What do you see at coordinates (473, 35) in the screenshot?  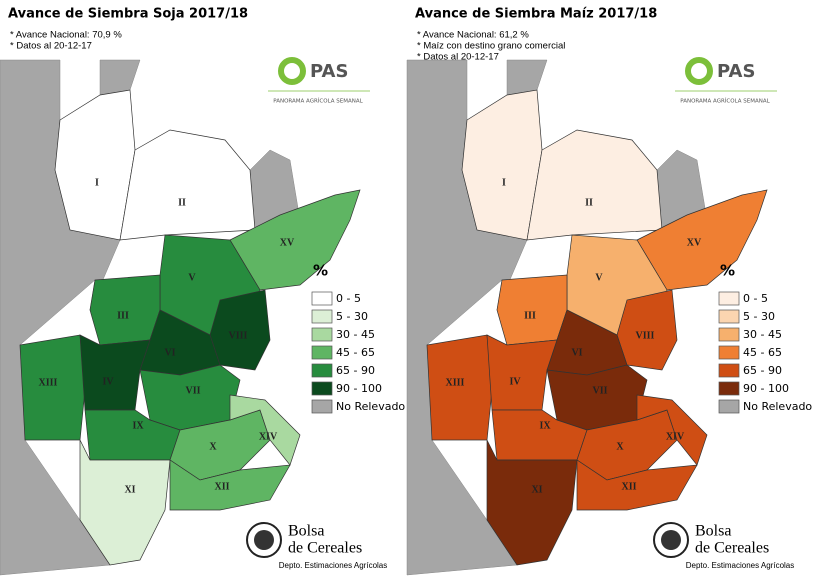 I see `note: * Avance Nacional: 61,2 %` at bounding box center [473, 35].